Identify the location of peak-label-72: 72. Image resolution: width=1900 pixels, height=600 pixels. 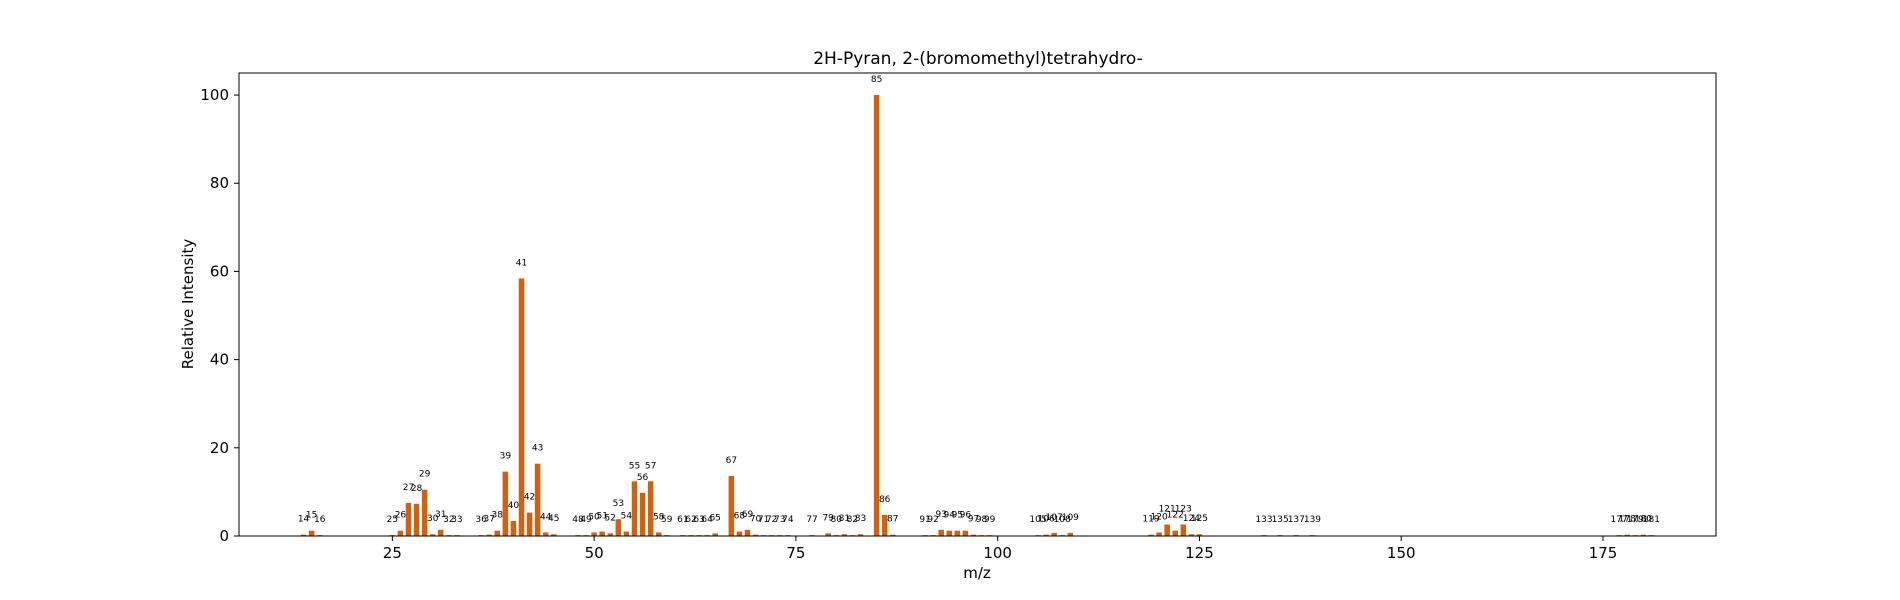
(771, 520).